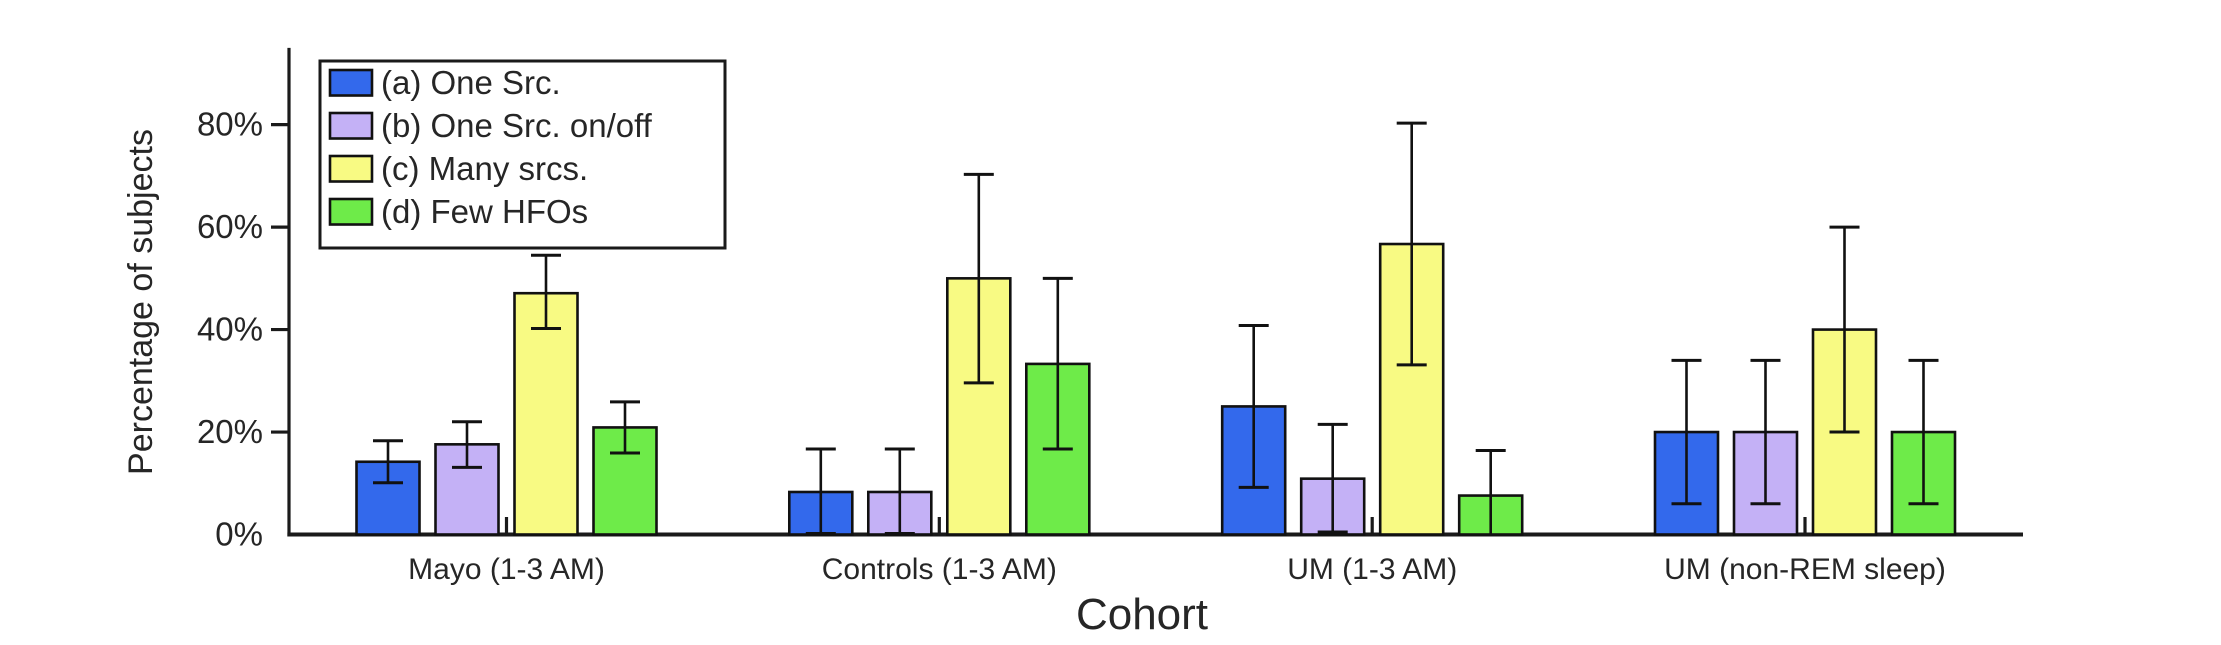  What do you see at coordinates (351, 125) in the screenshot?
I see `legend-swatch-b-one-src-on-off` at bounding box center [351, 125].